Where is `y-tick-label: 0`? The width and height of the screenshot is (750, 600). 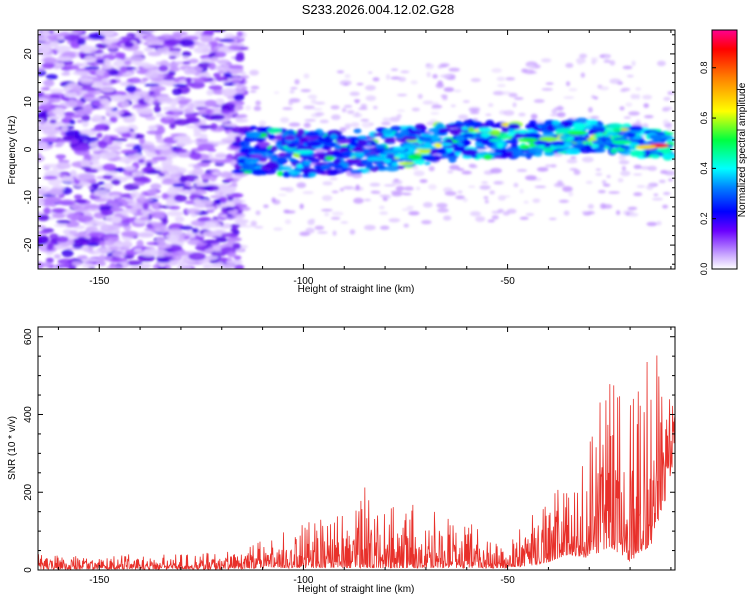
y-tick-label: 0 is located at coordinates (28, 570).